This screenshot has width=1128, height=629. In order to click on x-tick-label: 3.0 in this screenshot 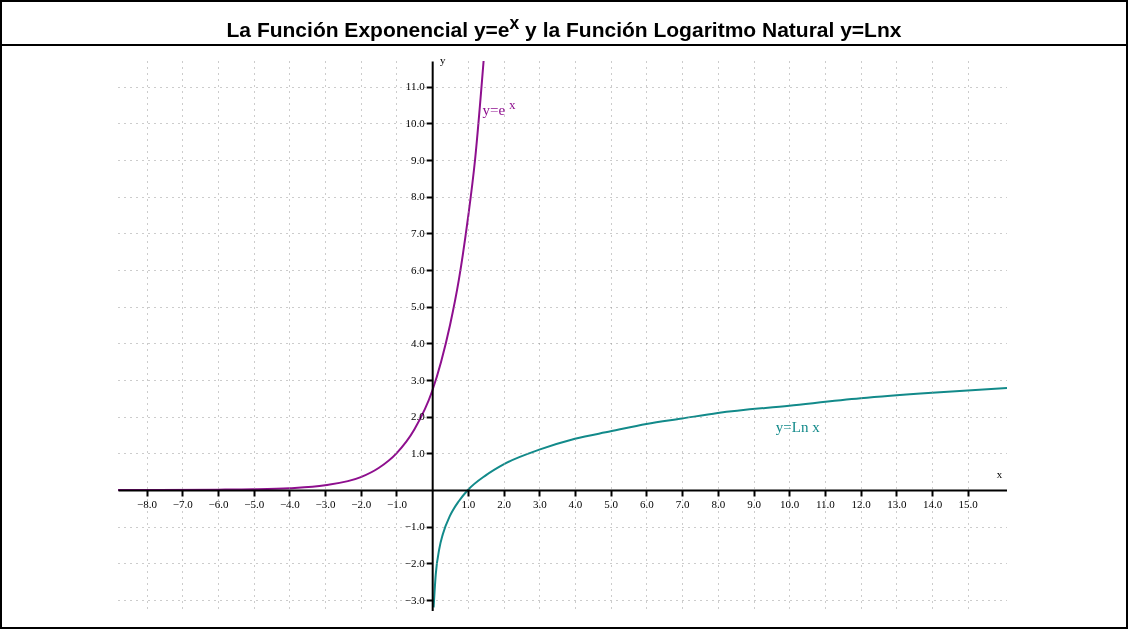, I will do `click(540, 503)`.